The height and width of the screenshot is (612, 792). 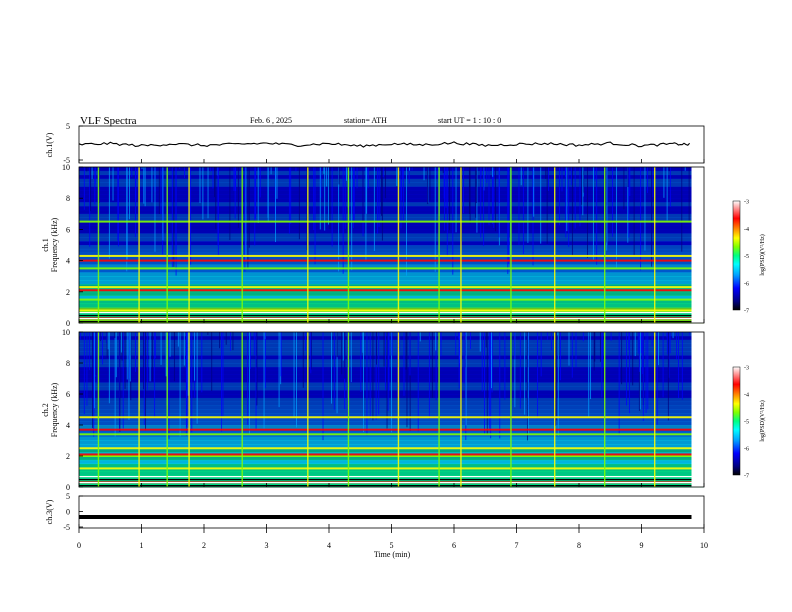 What do you see at coordinates (54, 244) in the screenshot?
I see `ch1-spectrogram-ylabel-freq: Frequency (kHz)` at bounding box center [54, 244].